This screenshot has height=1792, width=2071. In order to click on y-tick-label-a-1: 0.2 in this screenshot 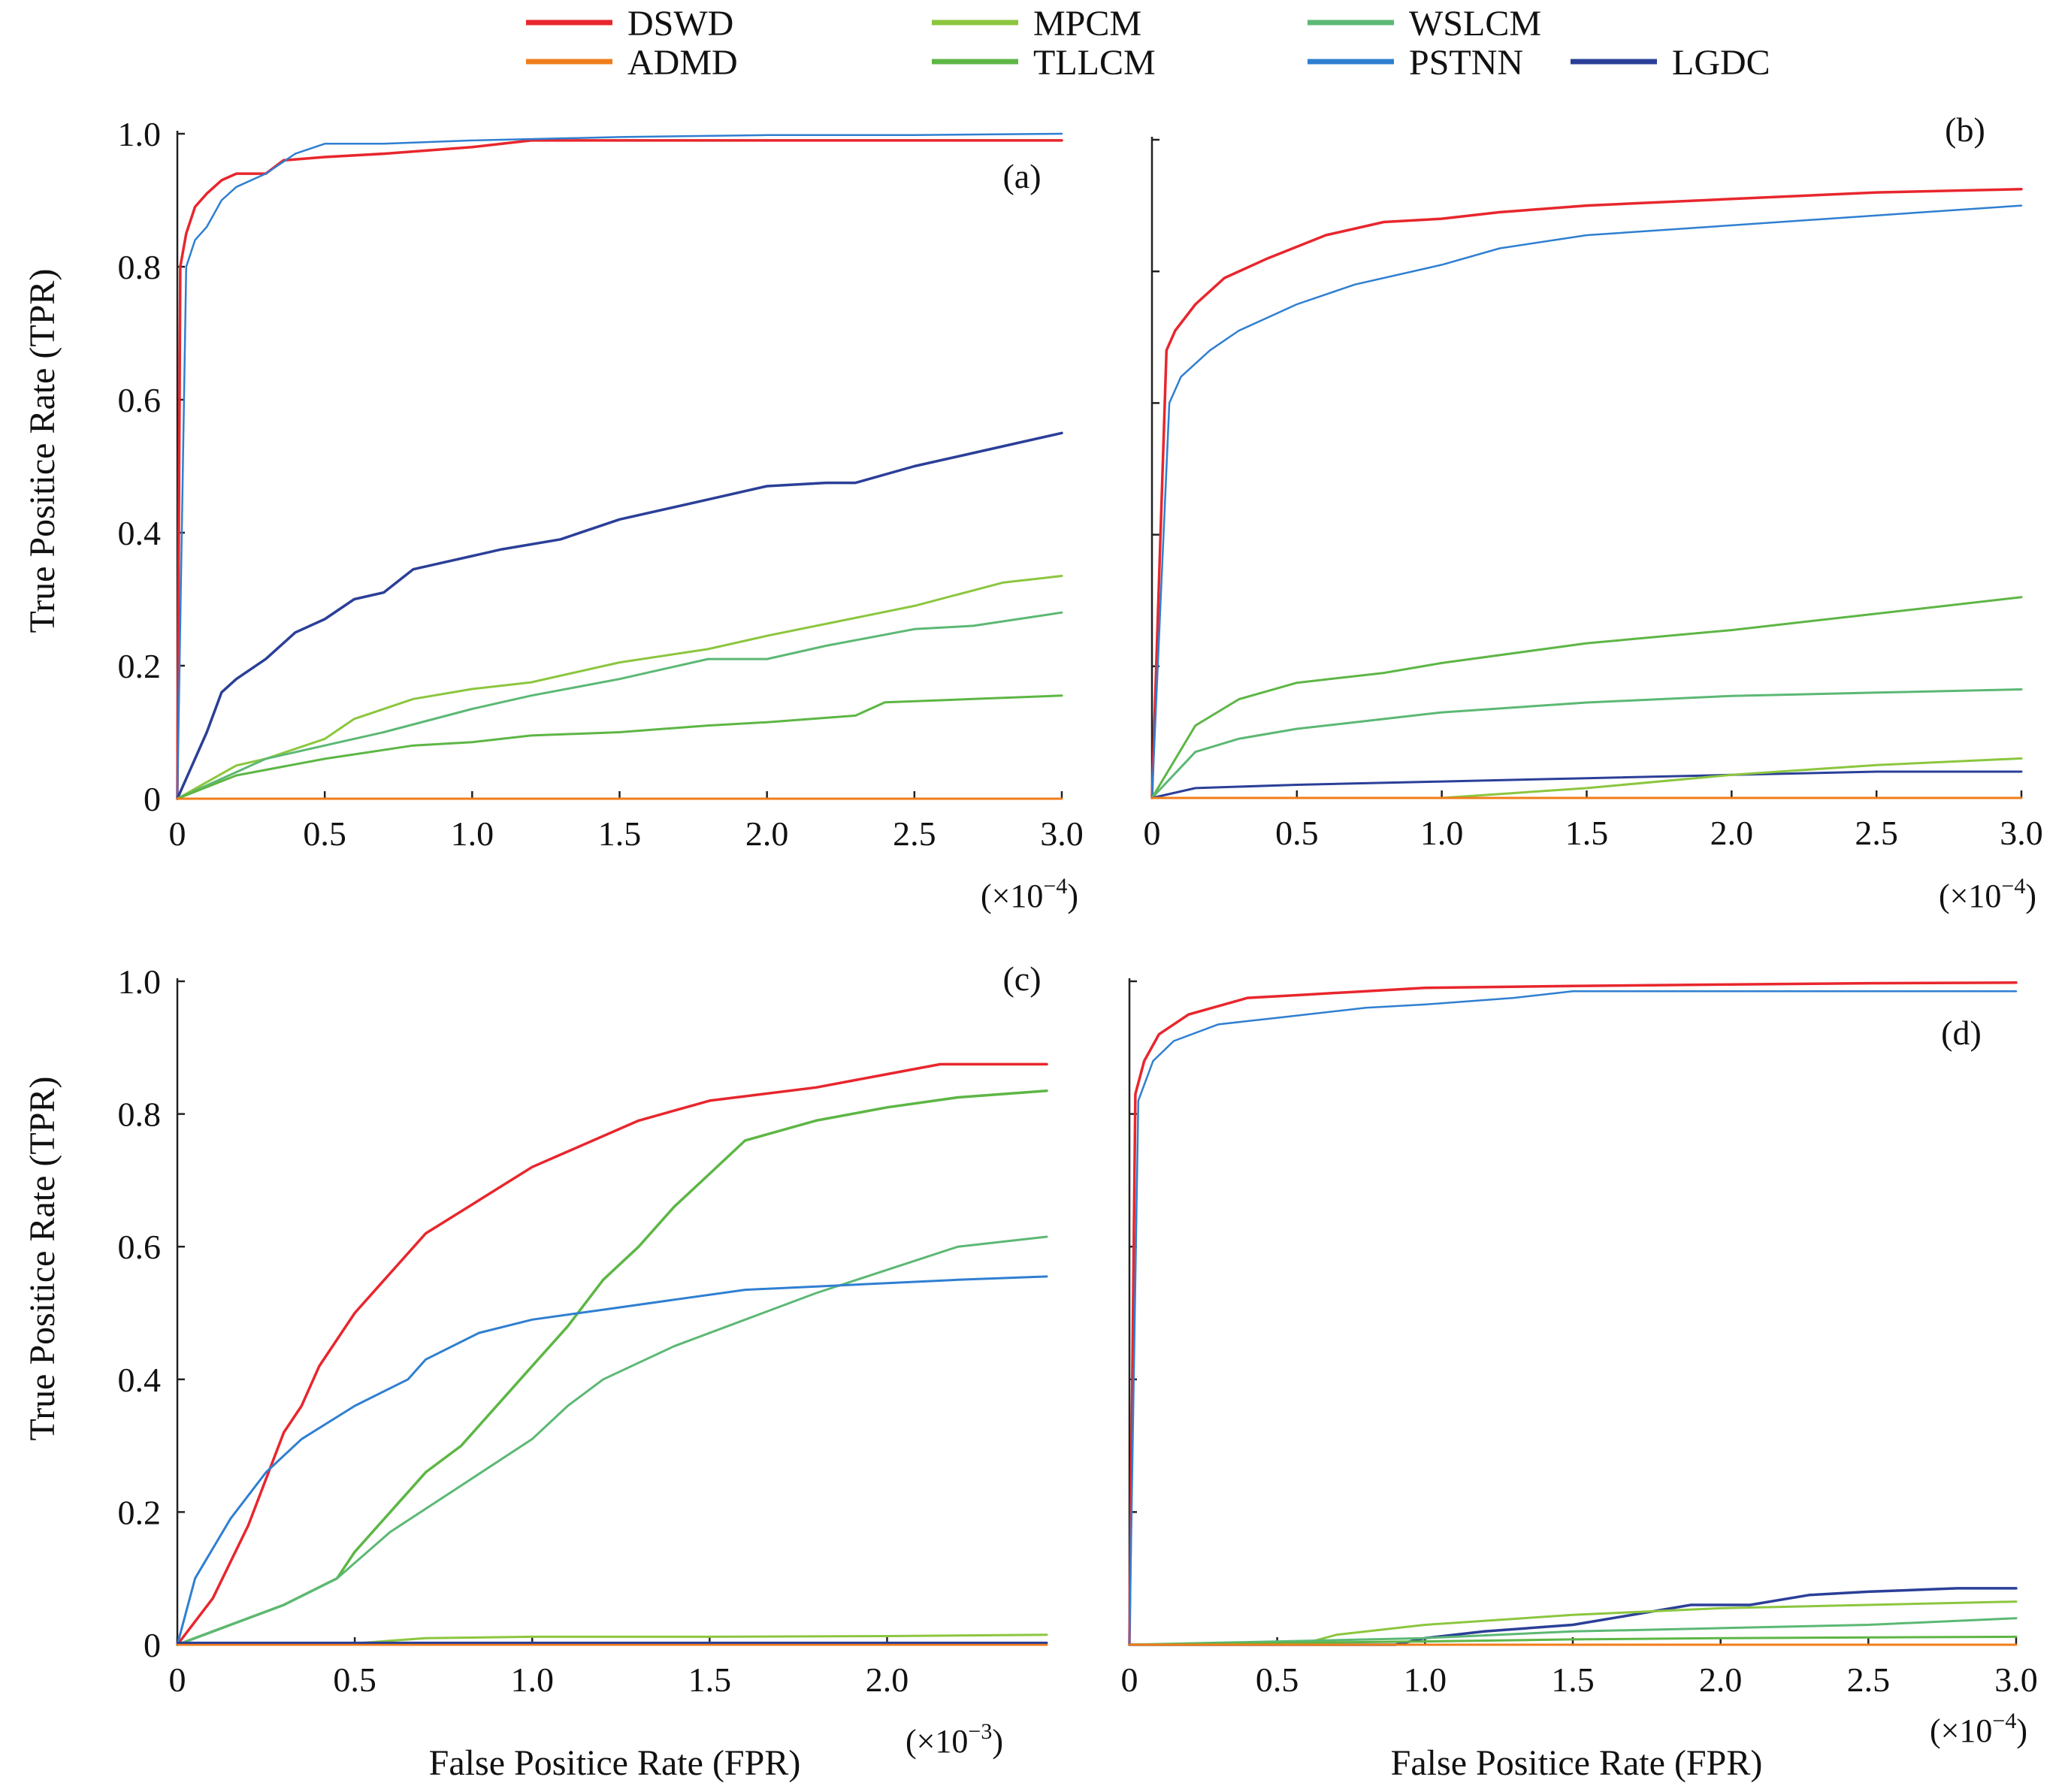, I will do `click(140, 666)`.